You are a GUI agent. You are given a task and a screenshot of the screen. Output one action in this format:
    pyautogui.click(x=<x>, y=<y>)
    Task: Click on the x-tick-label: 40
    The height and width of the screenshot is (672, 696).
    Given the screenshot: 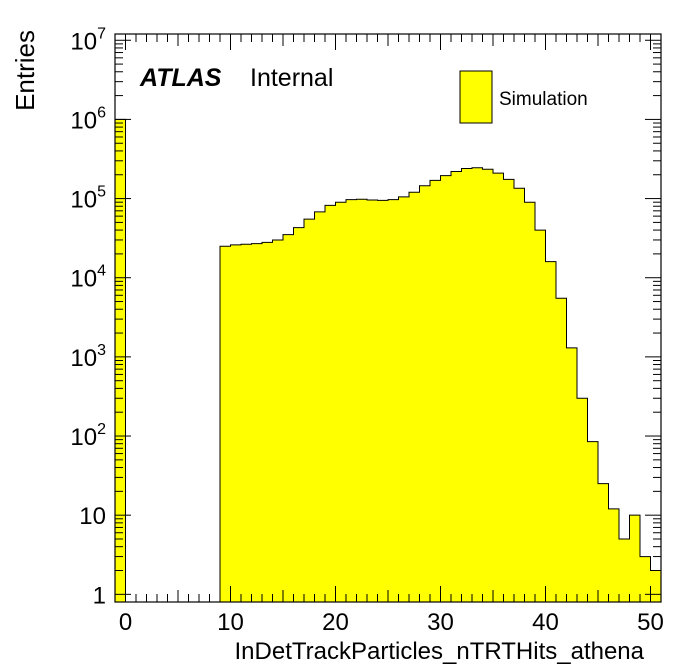 What is the action you would take?
    pyautogui.click(x=545, y=622)
    